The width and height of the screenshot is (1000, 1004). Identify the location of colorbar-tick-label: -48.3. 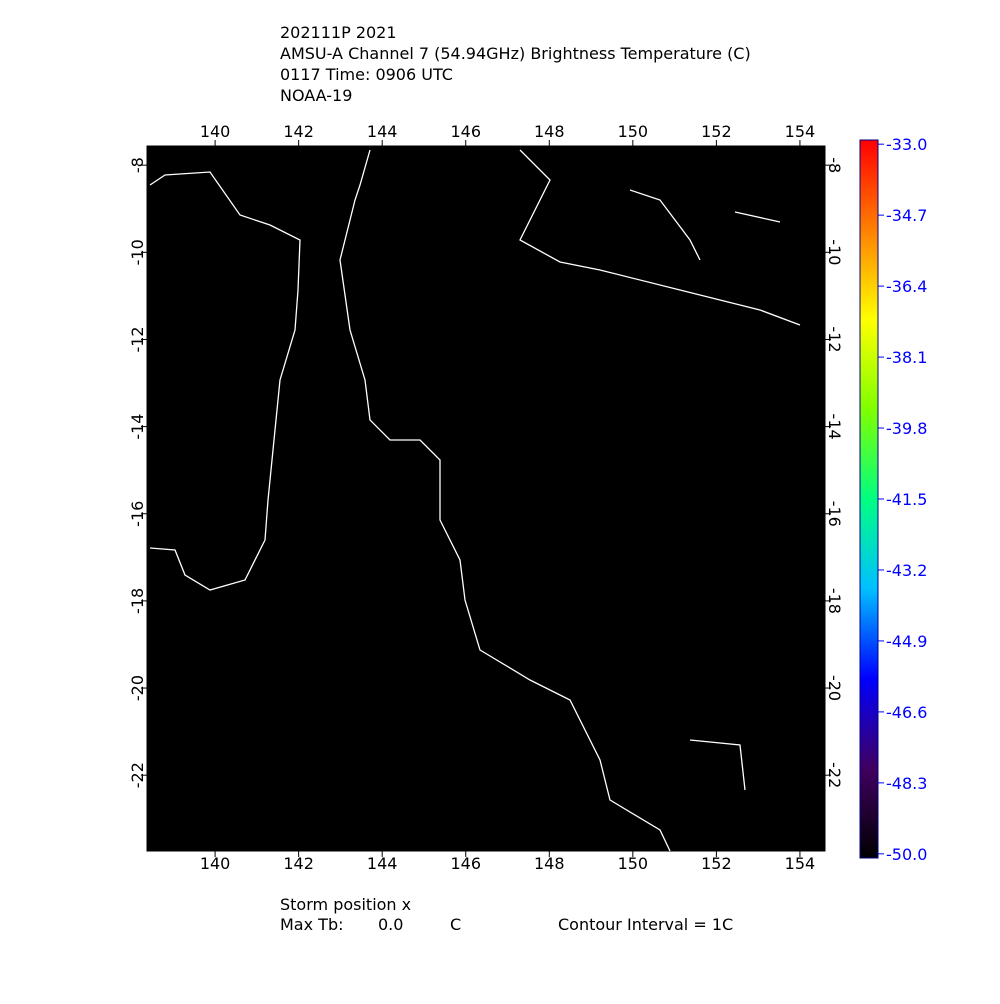
(906, 783).